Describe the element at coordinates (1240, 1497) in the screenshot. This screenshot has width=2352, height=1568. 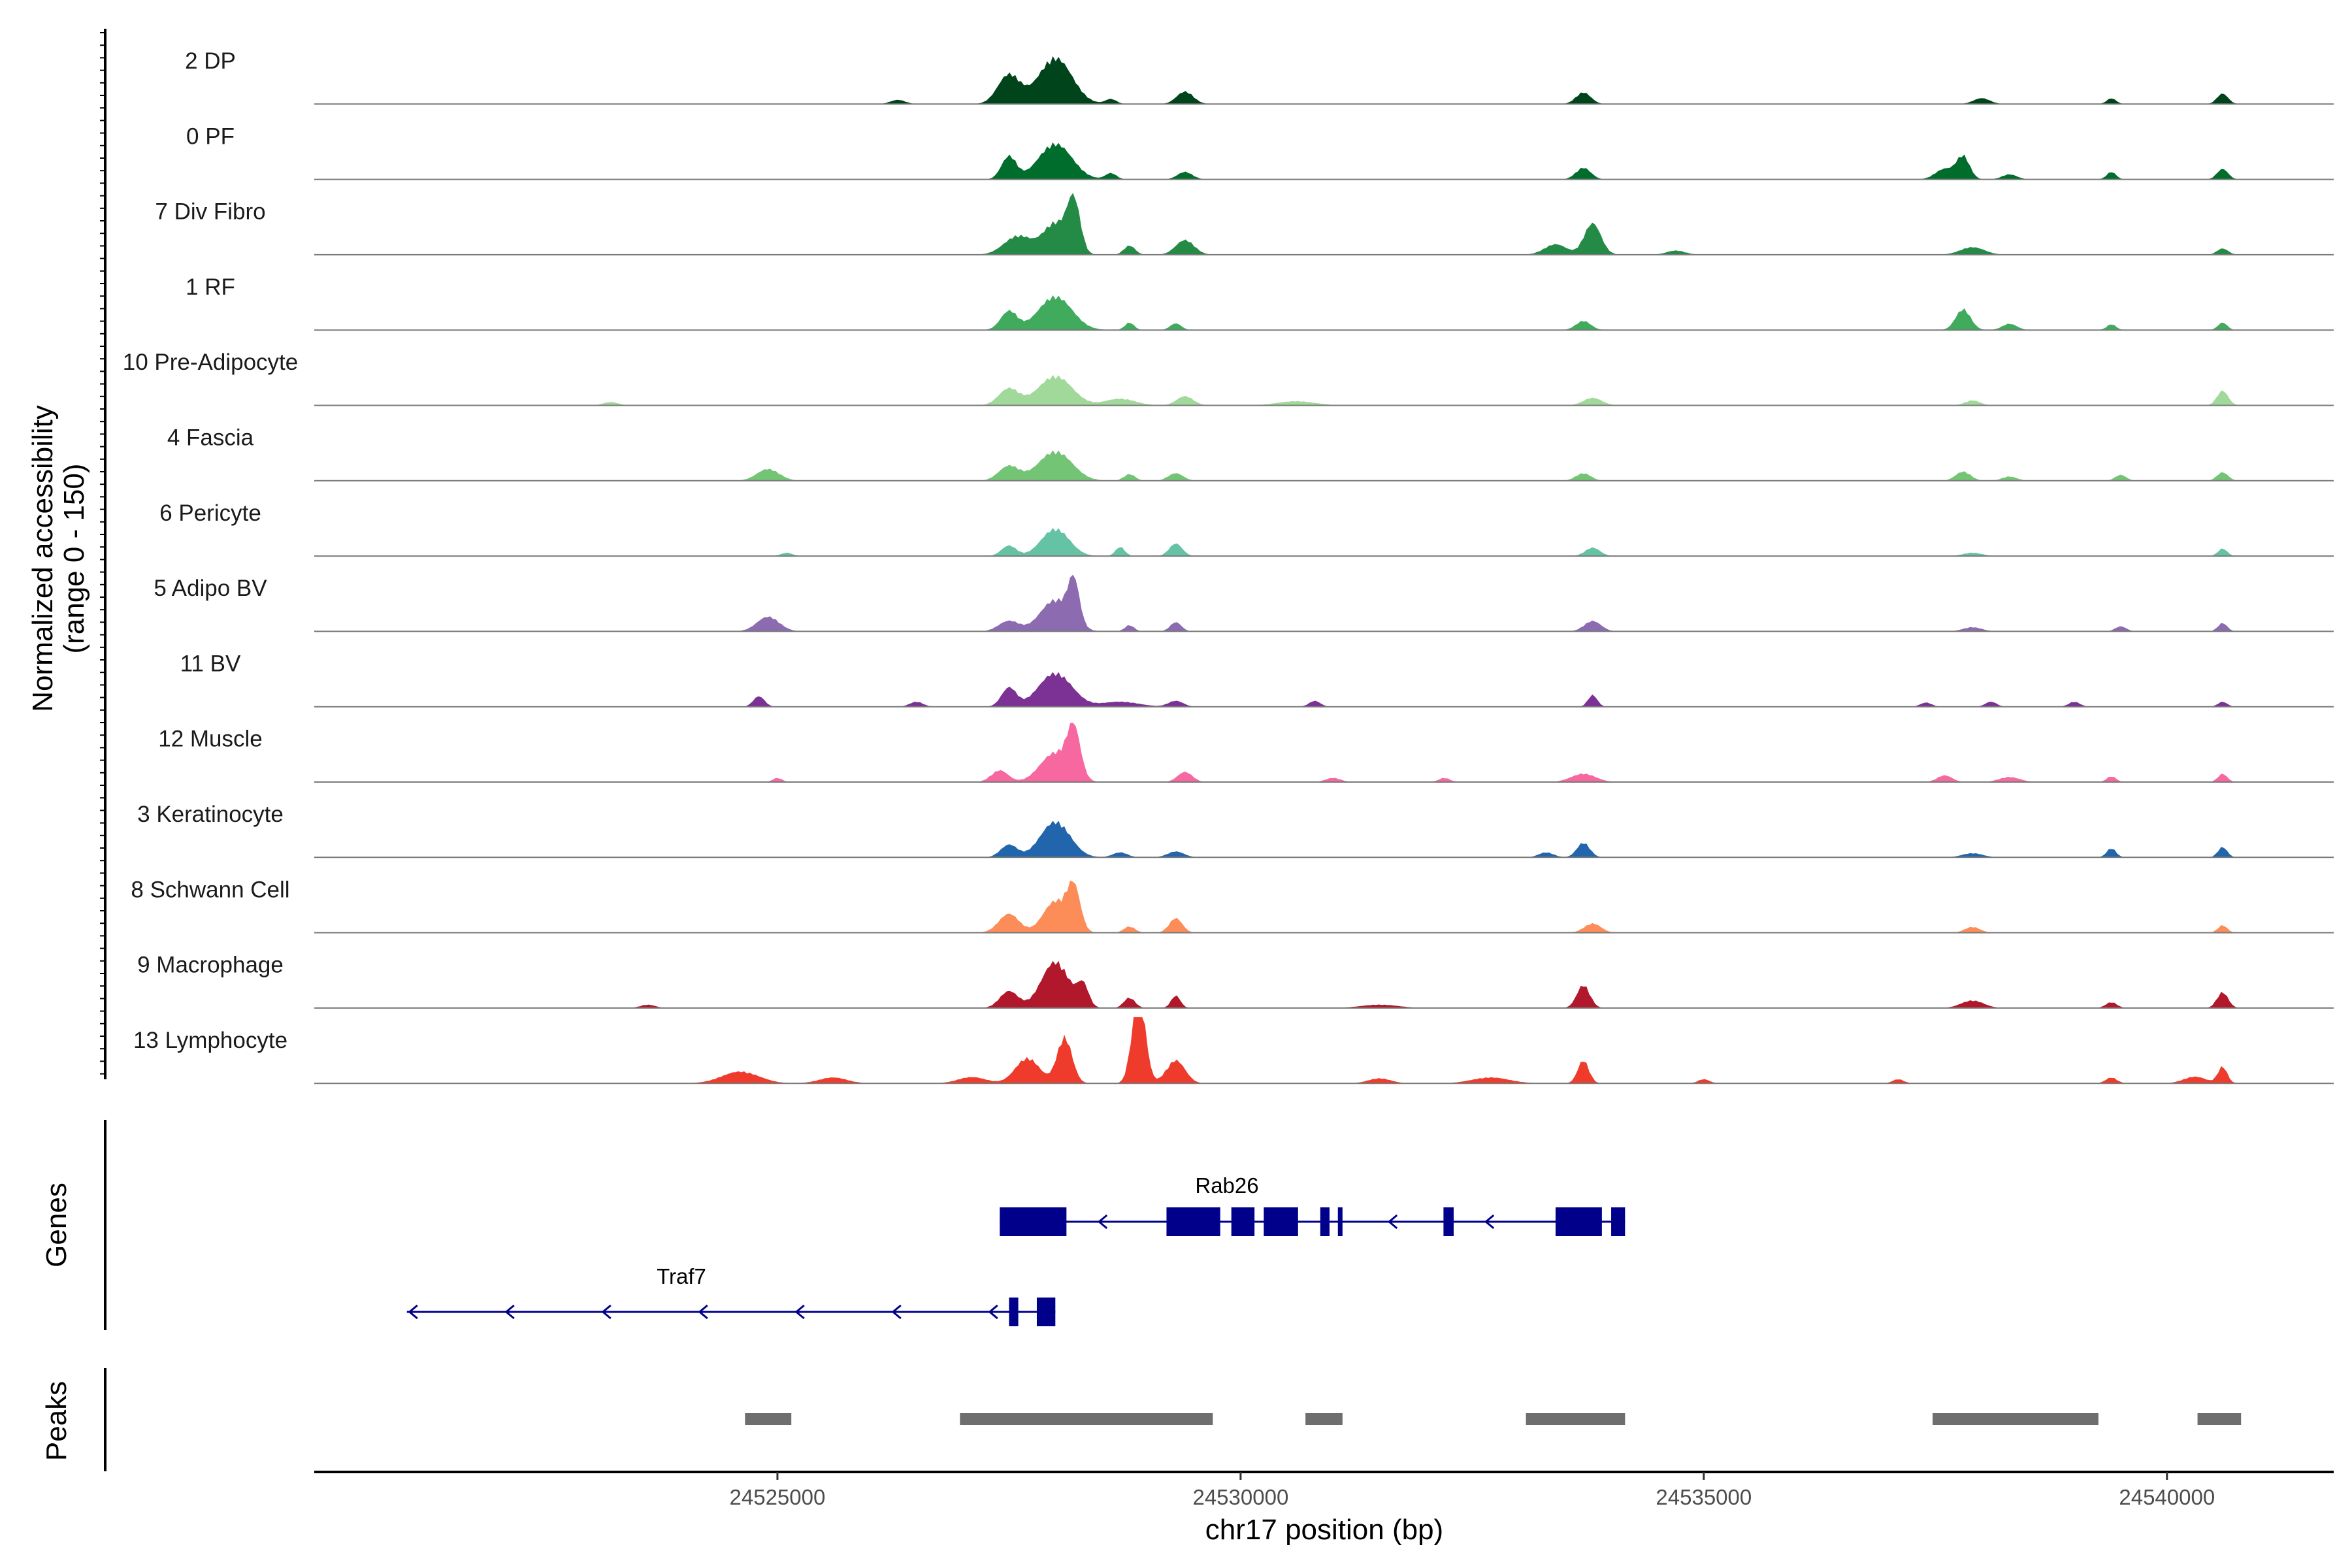
I see `x-tick-label: 24530000` at that location.